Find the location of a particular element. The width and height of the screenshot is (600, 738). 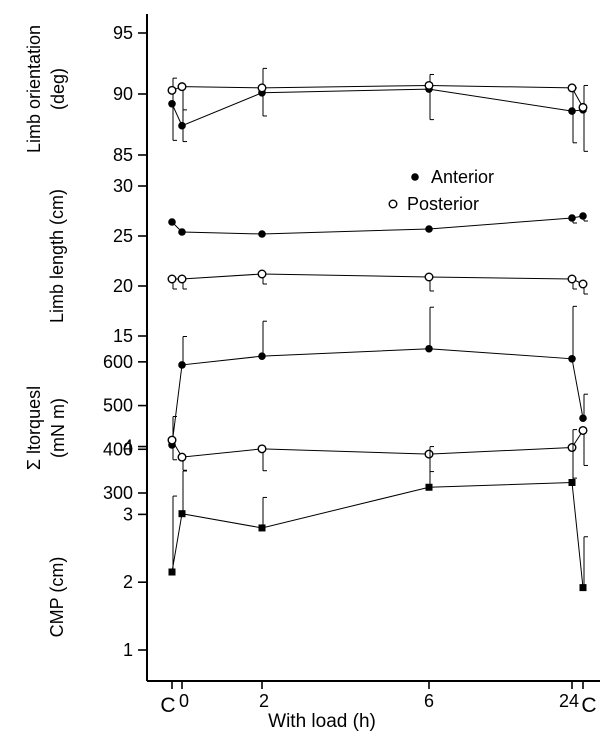

x-axis-ticks: C 0 2 6 24 C is located at coordinates (378, 699).